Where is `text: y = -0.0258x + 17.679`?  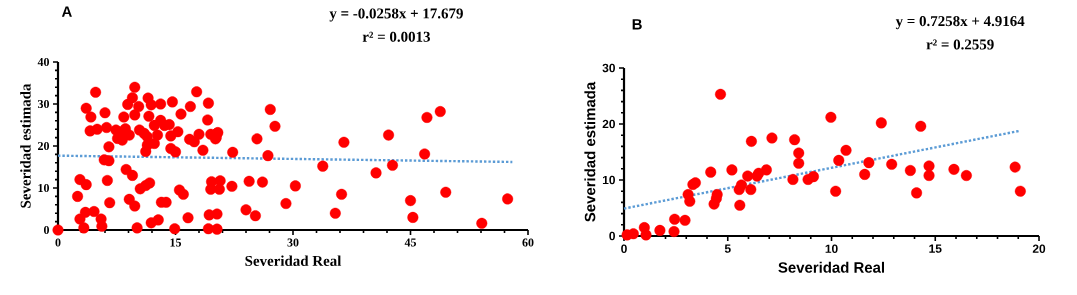 text: y = -0.0258x + 17.679 is located at coordinates (396, 15).